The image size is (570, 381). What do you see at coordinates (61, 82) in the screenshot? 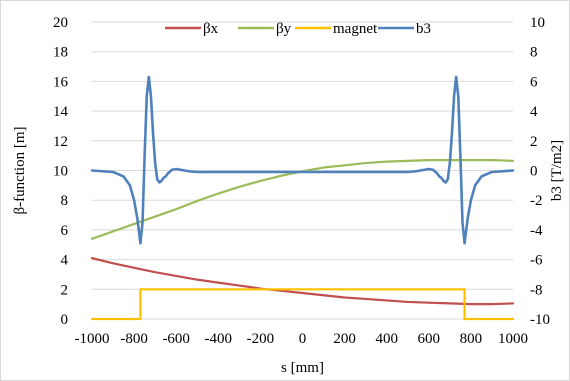
I see `y-tick-label-8: 16` at bounding box center [61, 82].